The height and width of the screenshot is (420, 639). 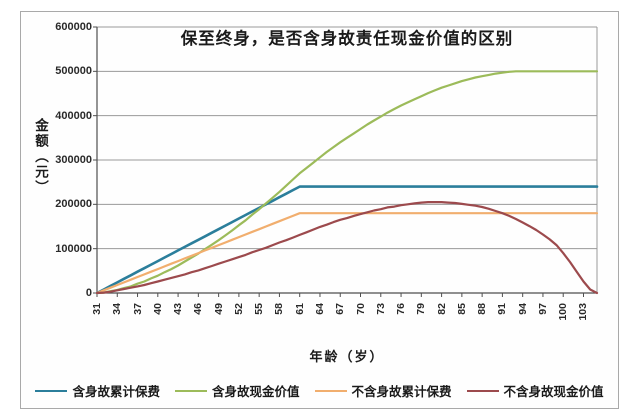 I want to click on legend-item-label: 不含身故现金价值, so click(x=553, y=392).